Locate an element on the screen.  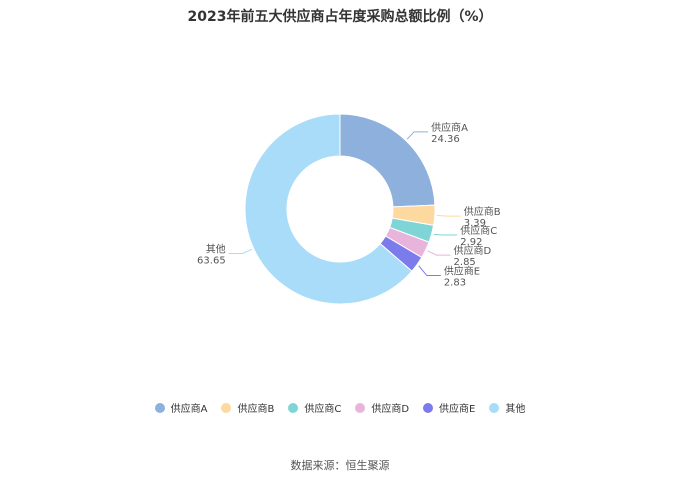
legend-item-4: 供应商D is located at coordinates (382, 407).